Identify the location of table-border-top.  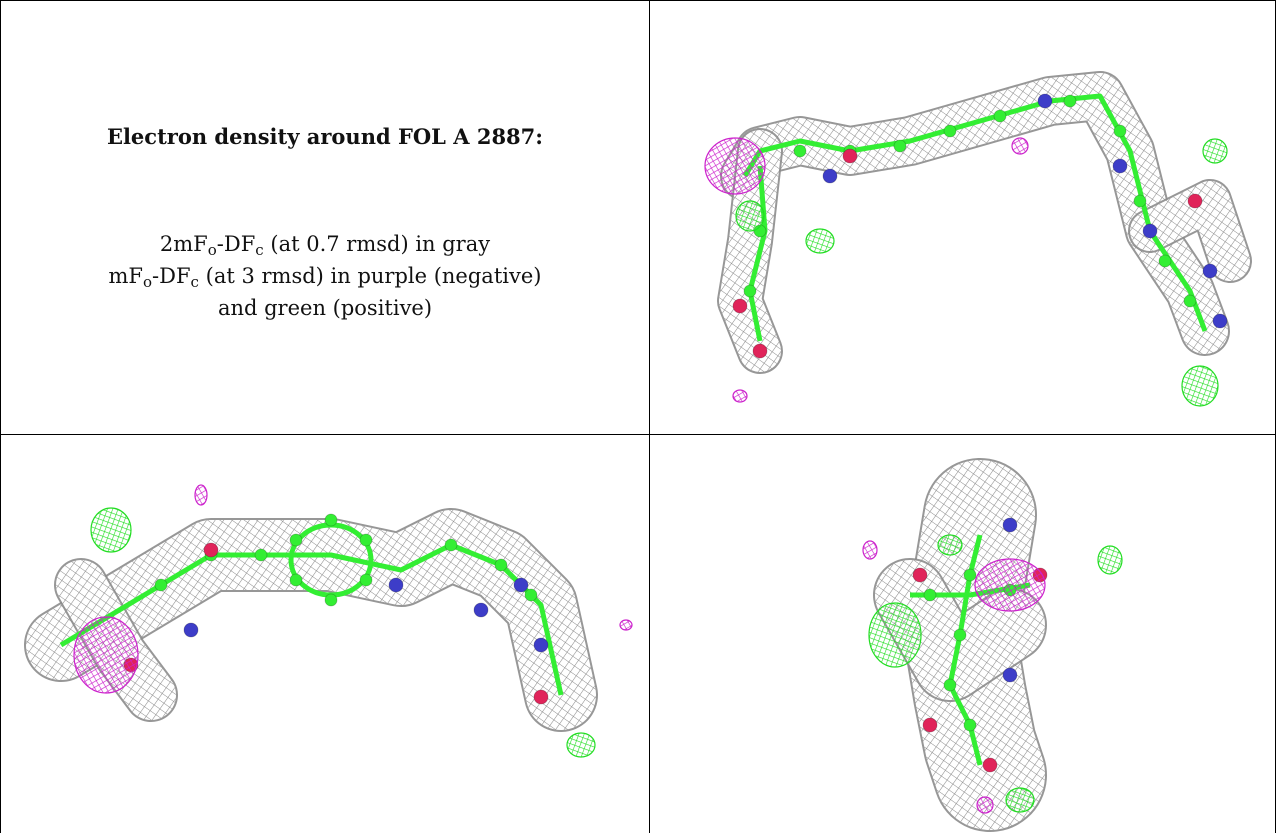
(638, 0).